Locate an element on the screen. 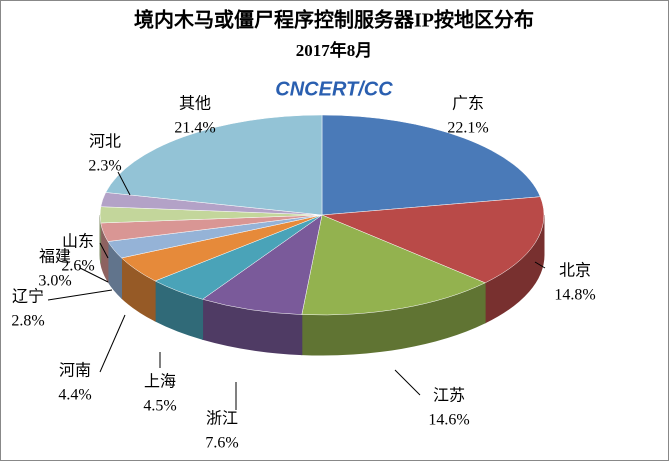  slice-label: 江苏 is located at coordinates (449, 396).